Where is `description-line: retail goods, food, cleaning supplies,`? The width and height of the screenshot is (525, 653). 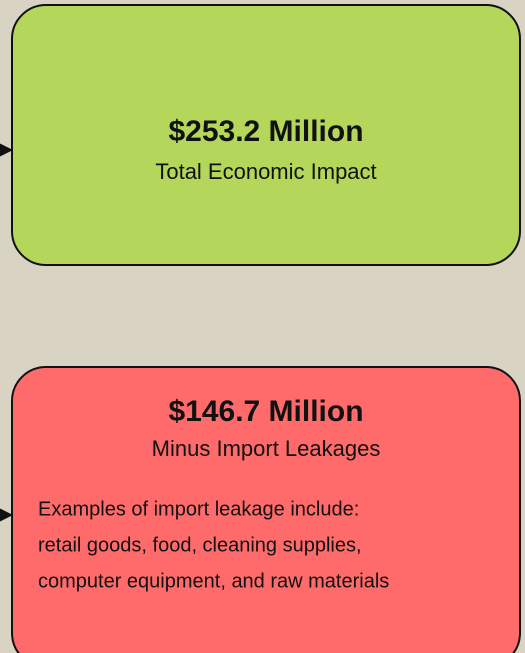 description-line: retail goods, food, cleaning supplies, is located at coordinates (200, 545).